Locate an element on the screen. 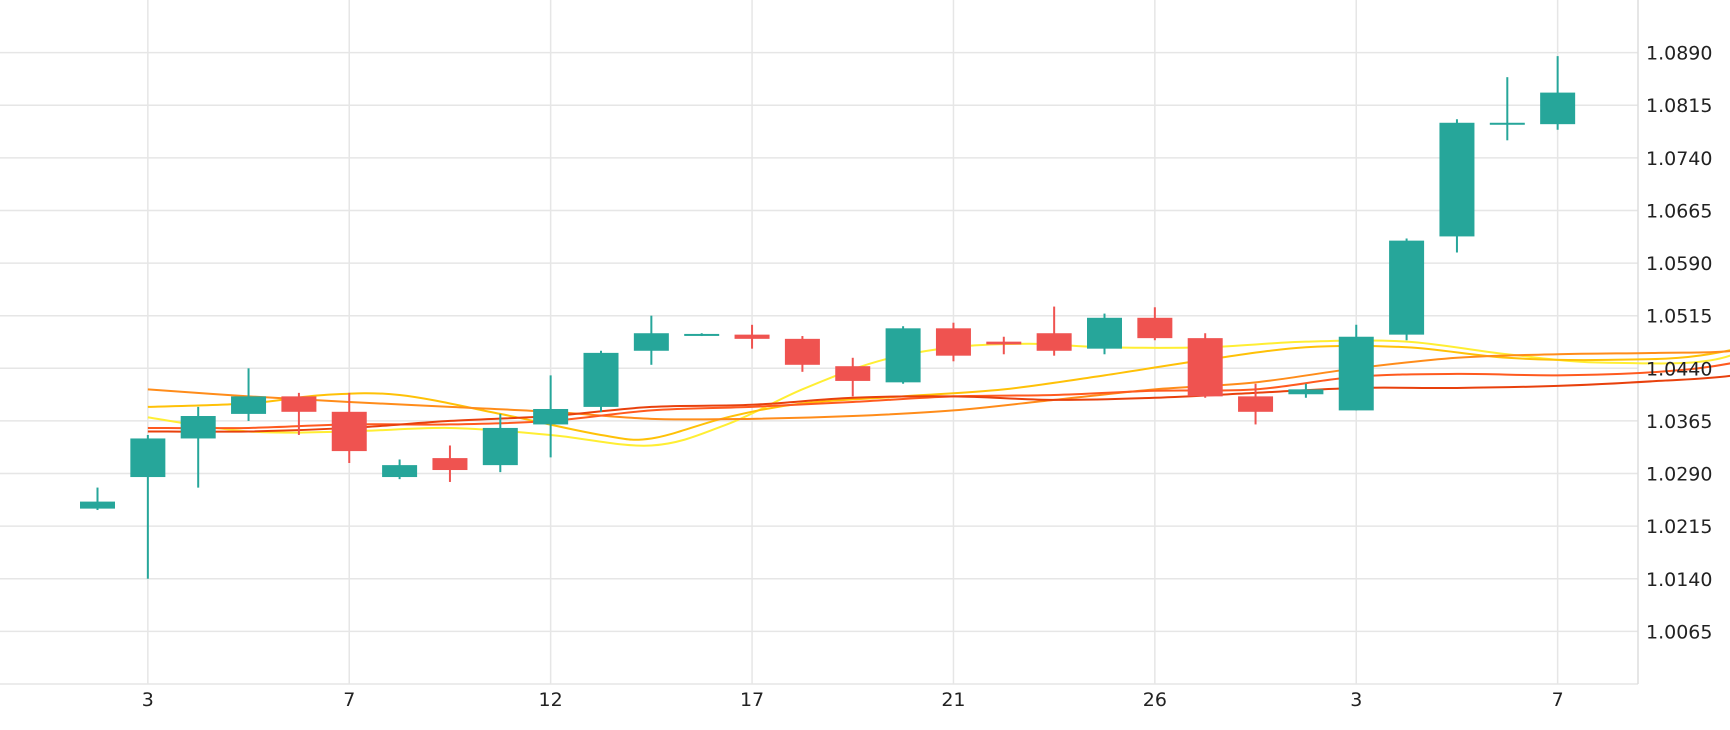 This screenshot has height=730, width=1730. y-tick-label: 1.0140 is located at coordinates (1679, 580).